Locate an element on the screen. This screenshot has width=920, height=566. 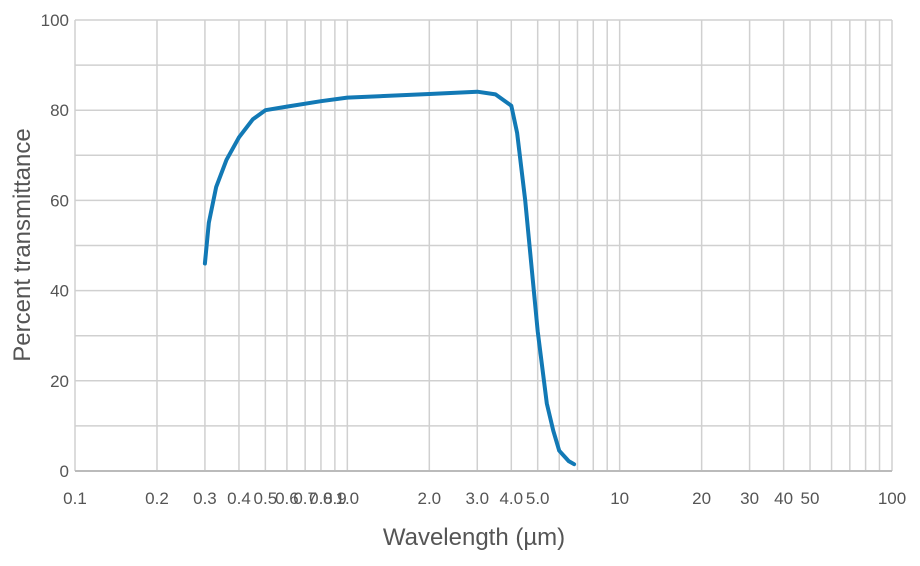
x-tick-label: 20 is located at coordinates (701, 498).